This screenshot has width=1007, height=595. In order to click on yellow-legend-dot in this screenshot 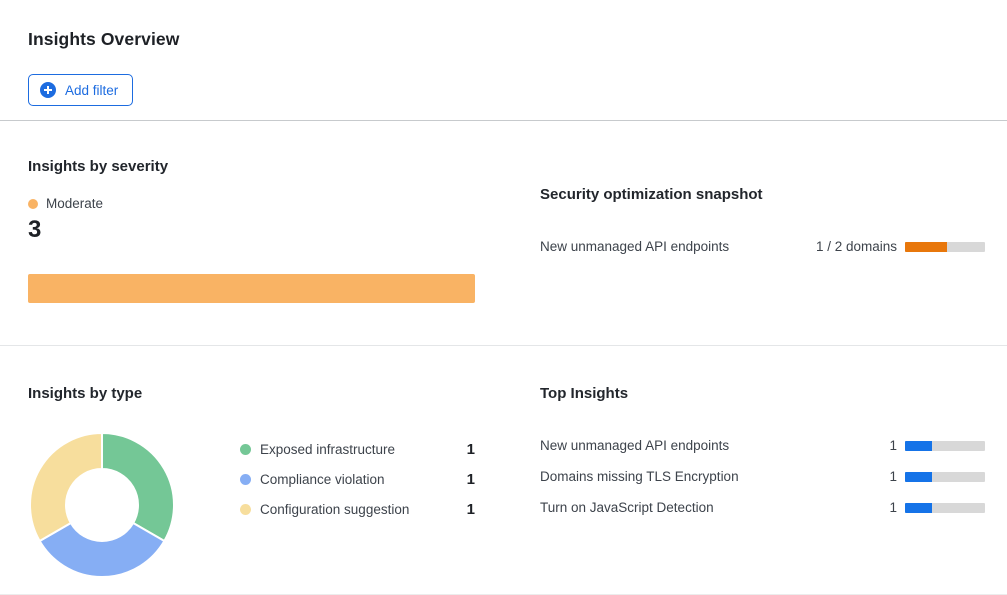, I will do `click(245, 509)`.